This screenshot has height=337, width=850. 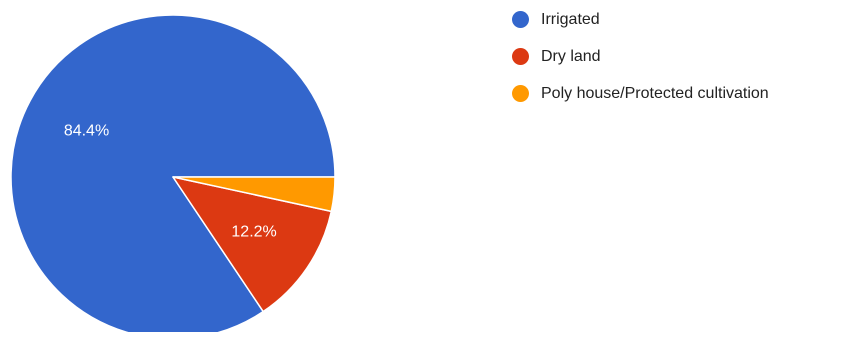 I want to click on legend-swatch-poly-house, so click(x=520, y=93).